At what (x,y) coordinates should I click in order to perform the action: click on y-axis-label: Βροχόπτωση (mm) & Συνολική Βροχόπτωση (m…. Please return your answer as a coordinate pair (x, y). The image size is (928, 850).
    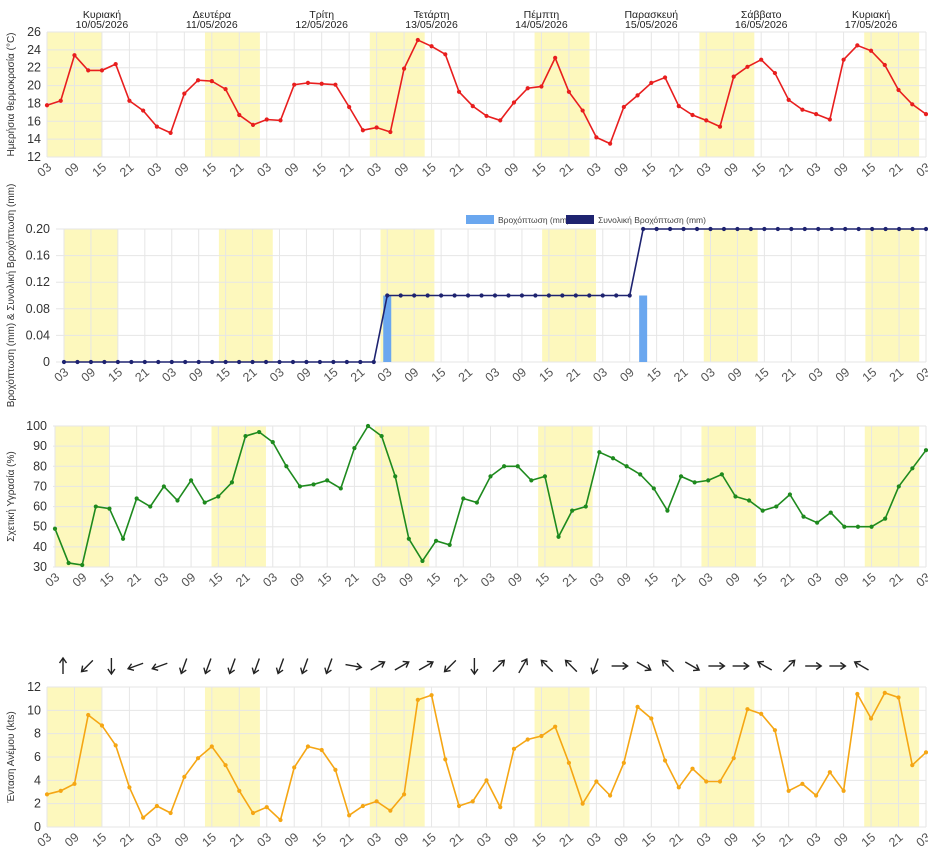
    Looking at the image, I should click on (11, 296).